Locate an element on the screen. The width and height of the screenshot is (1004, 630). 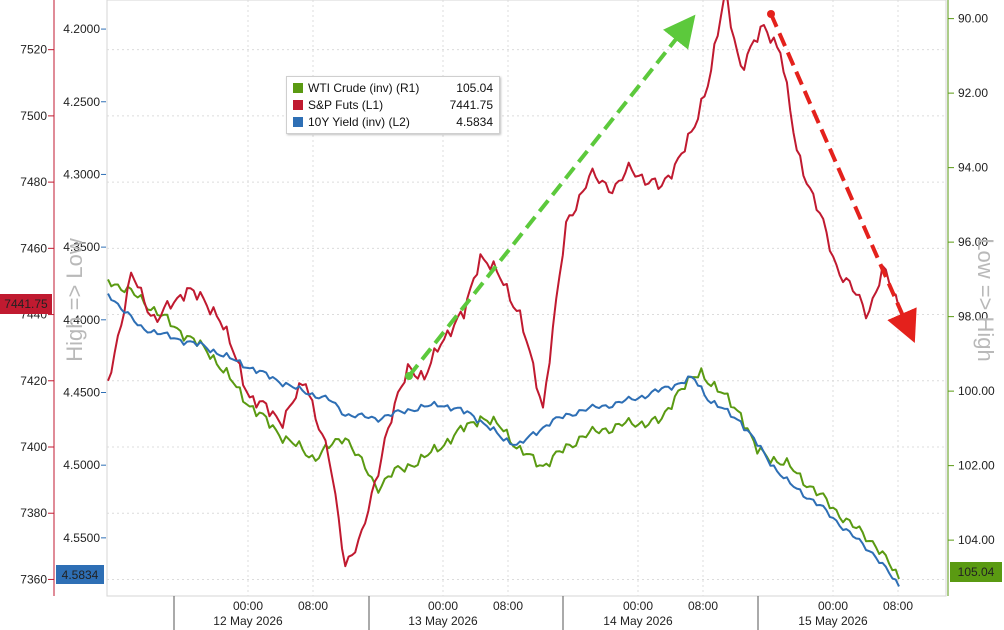
crude-tick-label: 100.00 is located at coordinates (976, 391).